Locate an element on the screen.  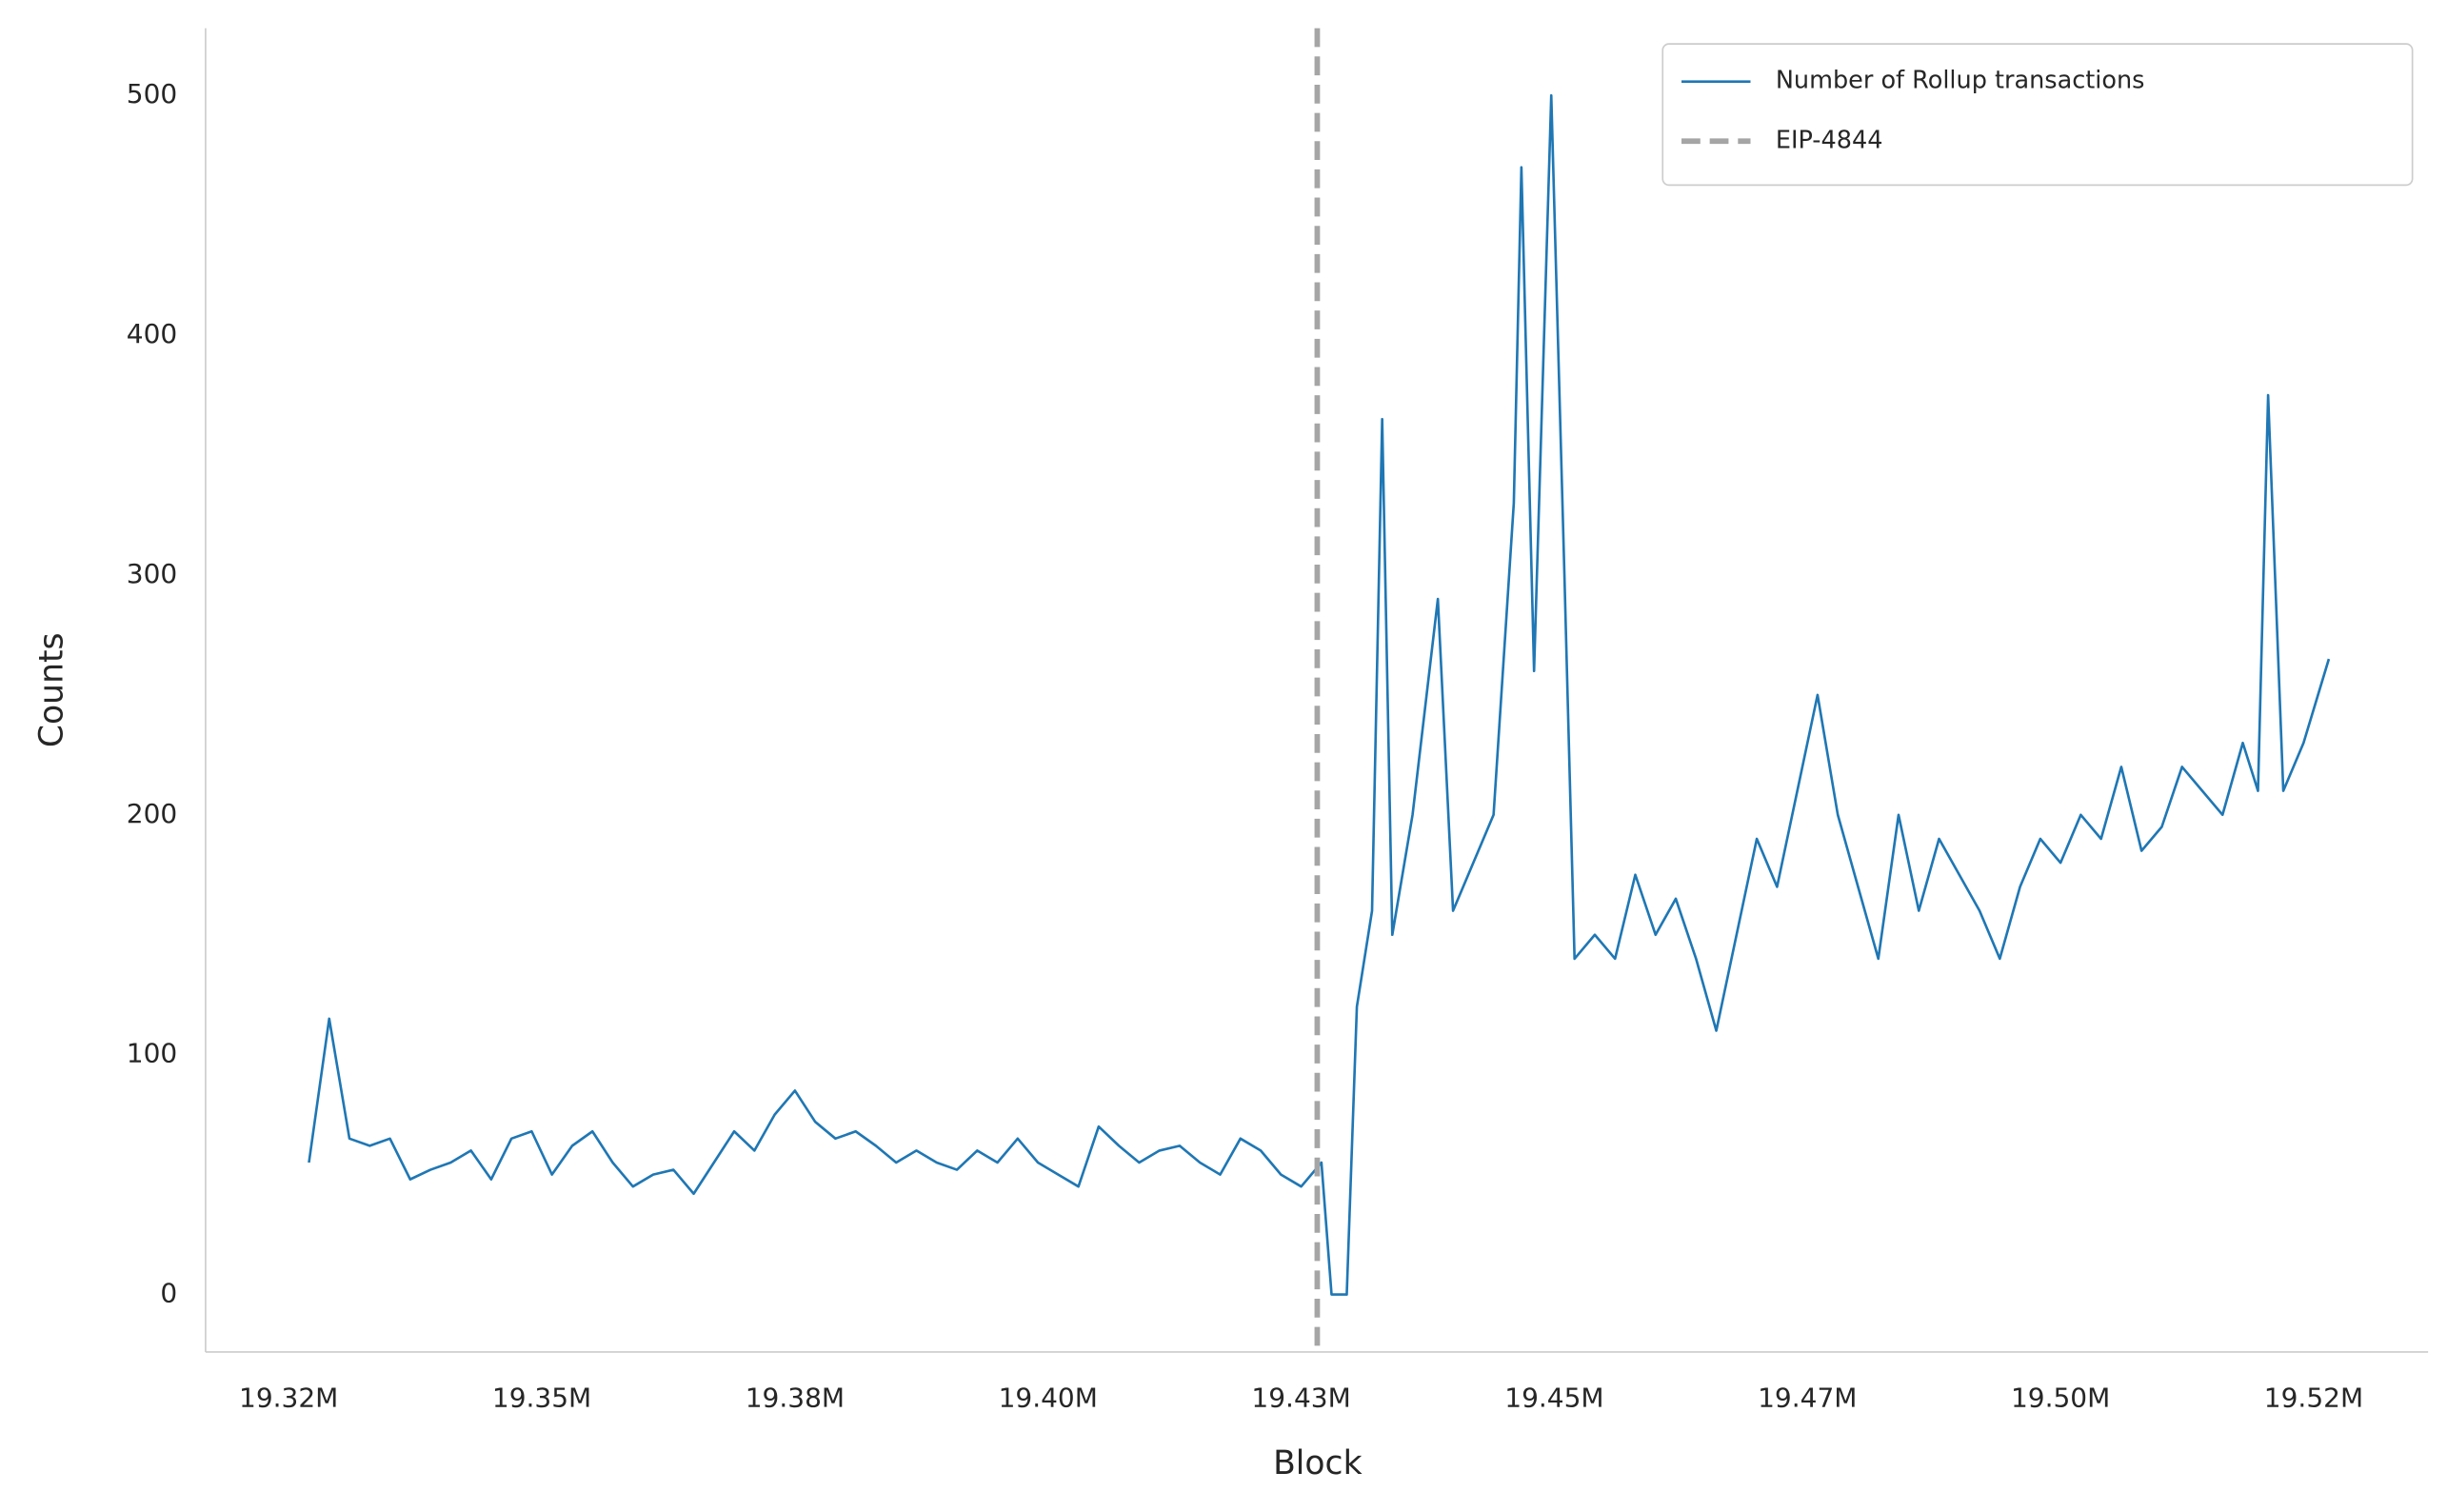
x-axis-label: Block is located at coordinates (1318, 1463).